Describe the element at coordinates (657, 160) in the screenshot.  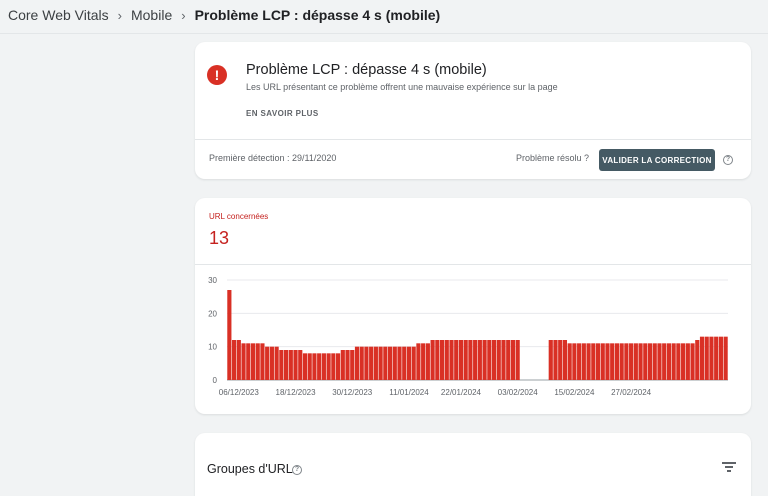
I see `validate-fix-button: VALIDER LA CORRECTION` at that location.